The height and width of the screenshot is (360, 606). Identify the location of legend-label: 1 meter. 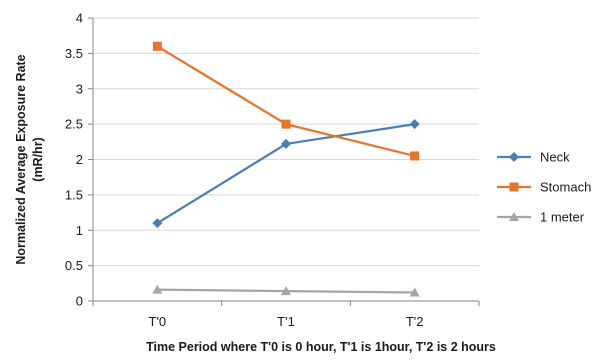
(562, 217).